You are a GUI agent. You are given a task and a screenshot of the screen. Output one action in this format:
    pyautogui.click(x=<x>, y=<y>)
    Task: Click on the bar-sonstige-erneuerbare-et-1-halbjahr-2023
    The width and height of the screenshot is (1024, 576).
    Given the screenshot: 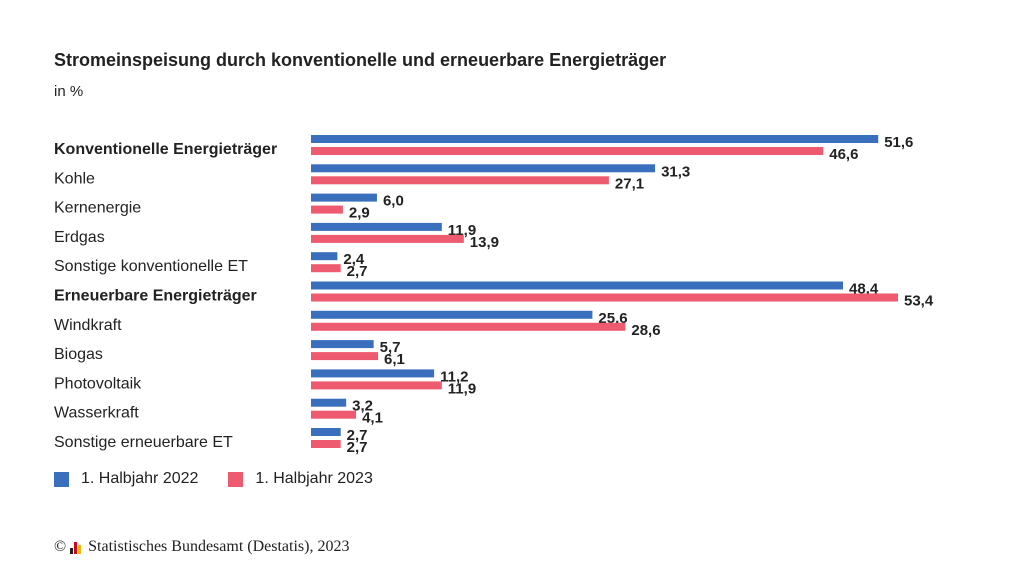 What is the action you would take?
    pyautogui.click(x=326, y=444)
    